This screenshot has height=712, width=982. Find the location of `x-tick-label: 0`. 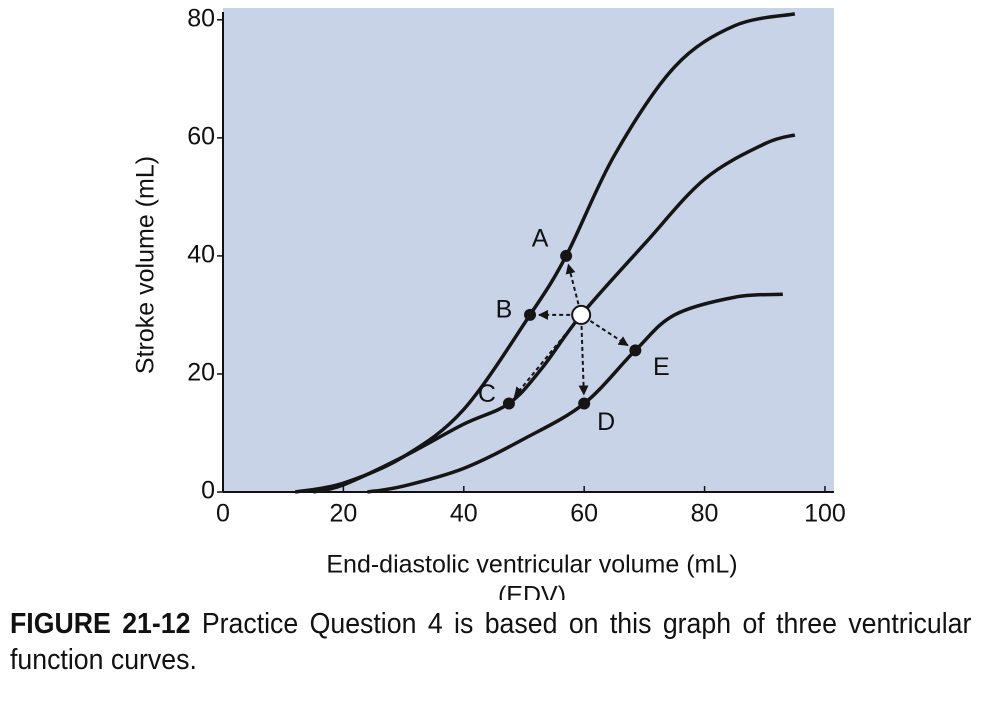

x-tick-label: 0 is located at coordinates (223, 514).